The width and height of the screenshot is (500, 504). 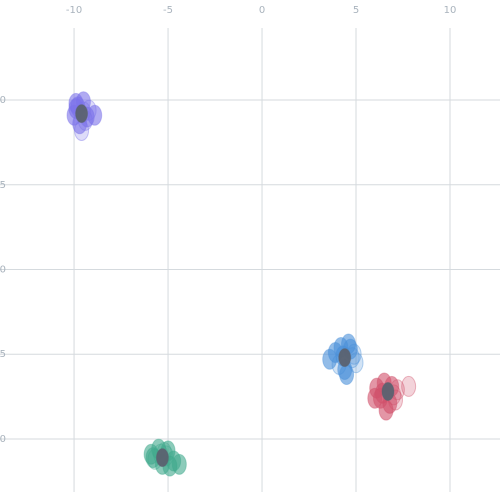 I want to click on y-tick-label: 5, so click(x=3, y=185).